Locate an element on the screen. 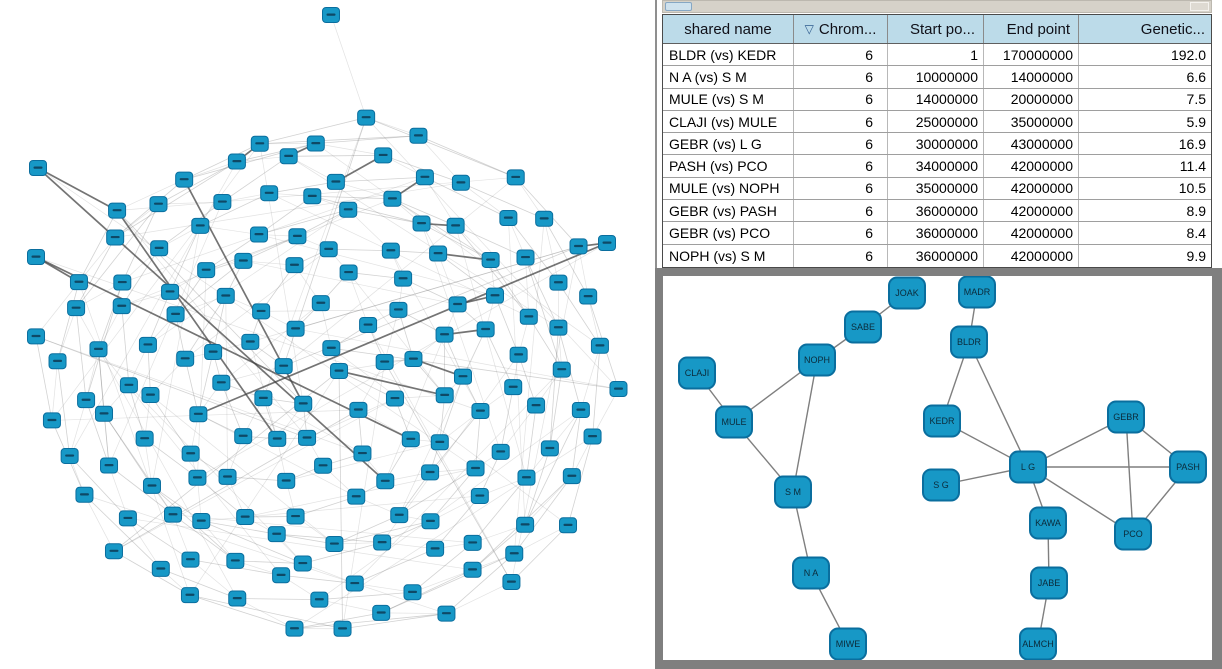 This screenshot has height=669, width=1222. edge-BLDR-L G is located at coordinates (998, 404).